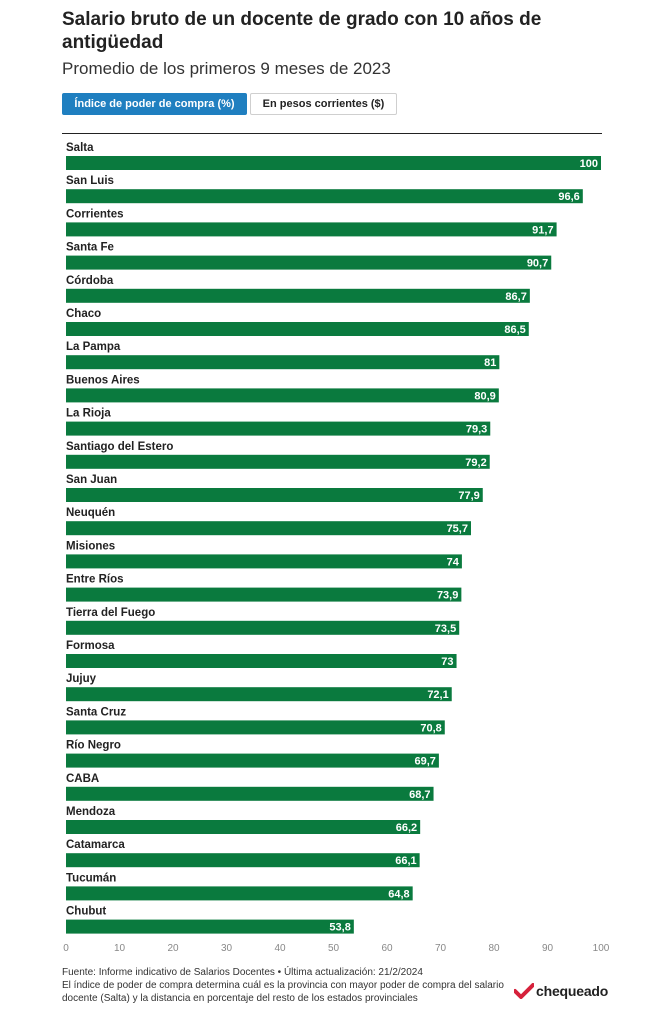 The image size is (664, 1024). What do you see at coordinates (226, 68) in the screenshot?
I see `chart-subtitle: Promedio de los primeros 9 meses de 2023` at bounding box center [226, 68].